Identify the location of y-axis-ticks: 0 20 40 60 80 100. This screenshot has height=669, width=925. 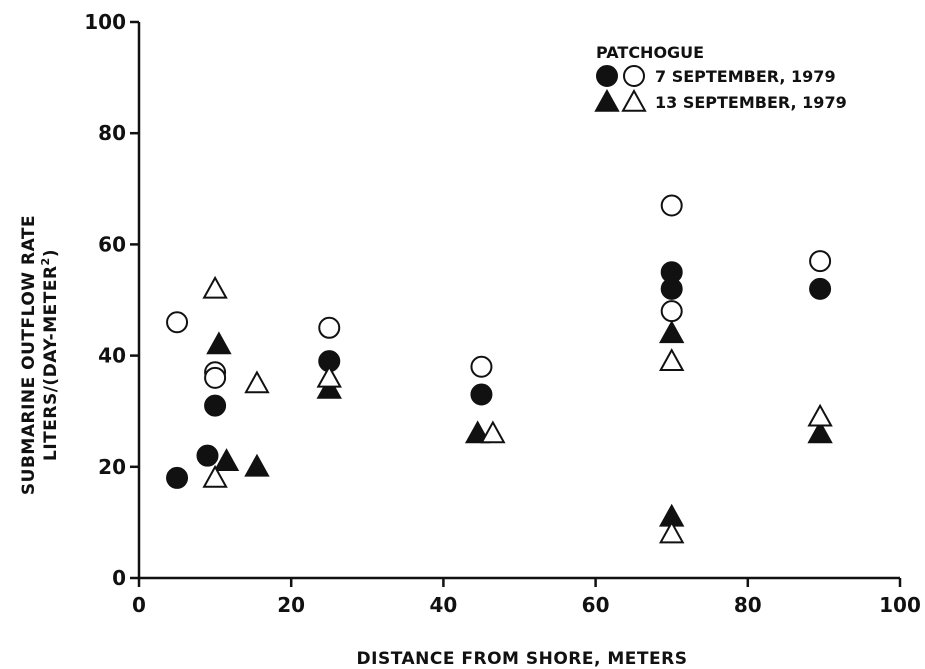
(111, 300).